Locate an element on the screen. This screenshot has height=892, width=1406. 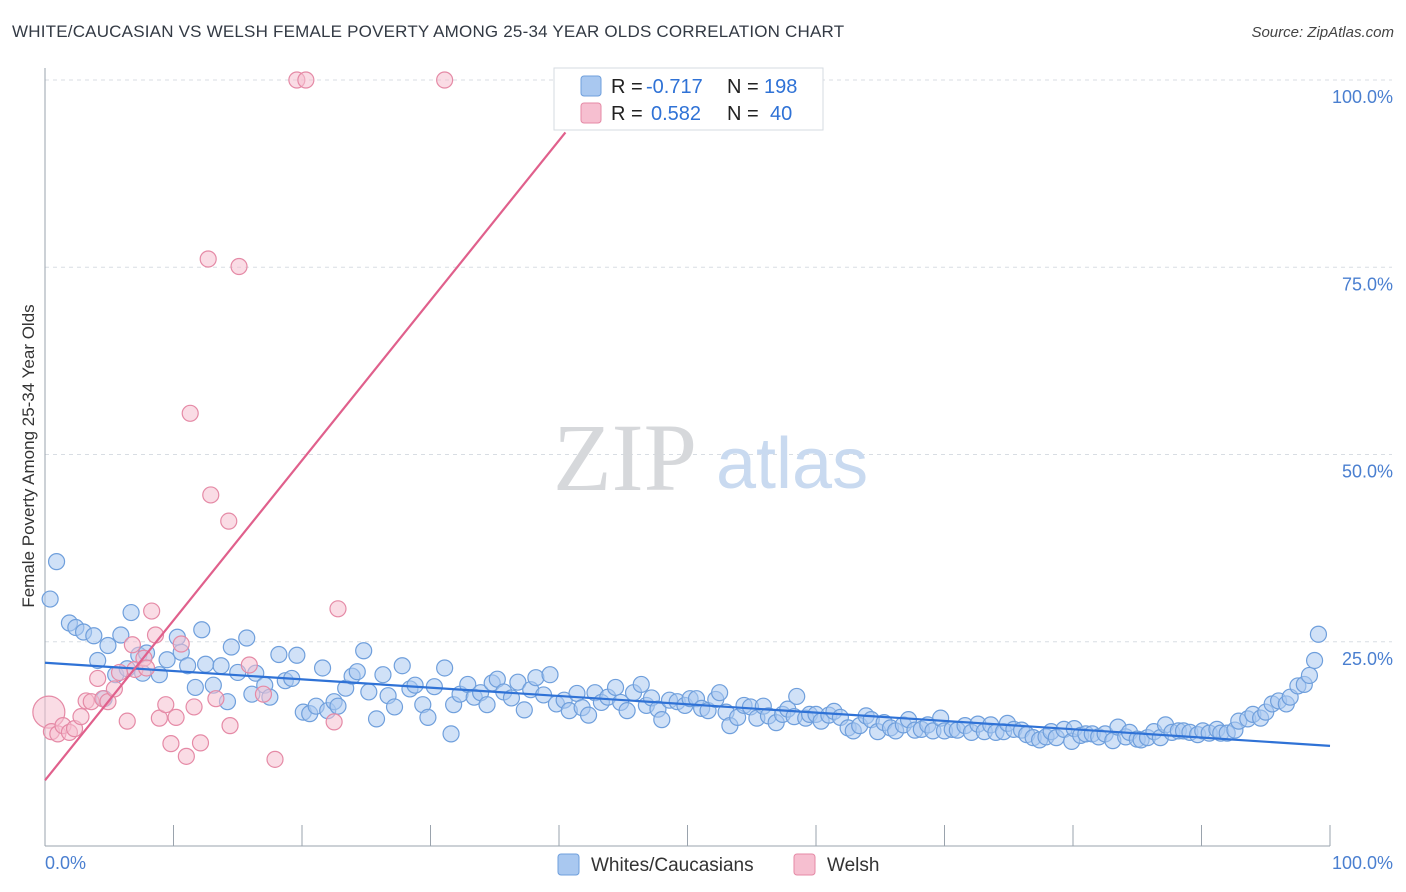
legend-n-value-welsh: 40 is located at coordinates (781, 114).